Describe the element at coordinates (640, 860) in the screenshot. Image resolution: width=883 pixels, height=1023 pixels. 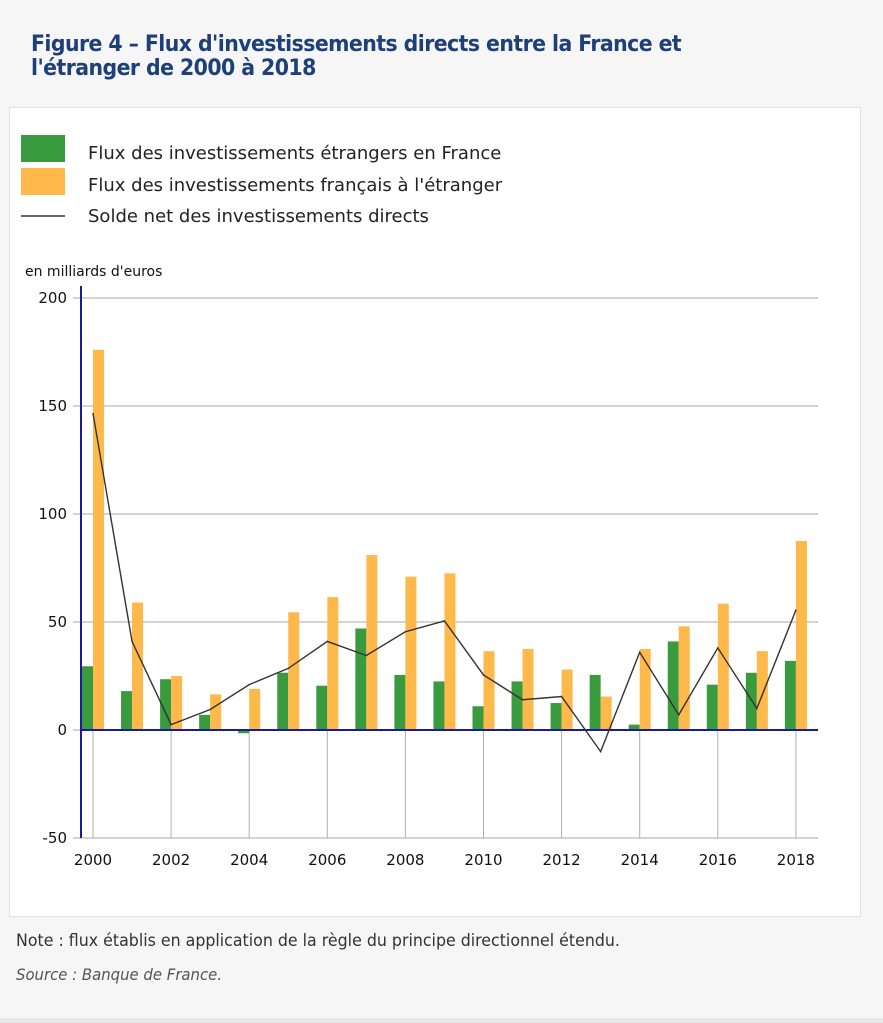
I see `x-tick-label: 2014` at that location.